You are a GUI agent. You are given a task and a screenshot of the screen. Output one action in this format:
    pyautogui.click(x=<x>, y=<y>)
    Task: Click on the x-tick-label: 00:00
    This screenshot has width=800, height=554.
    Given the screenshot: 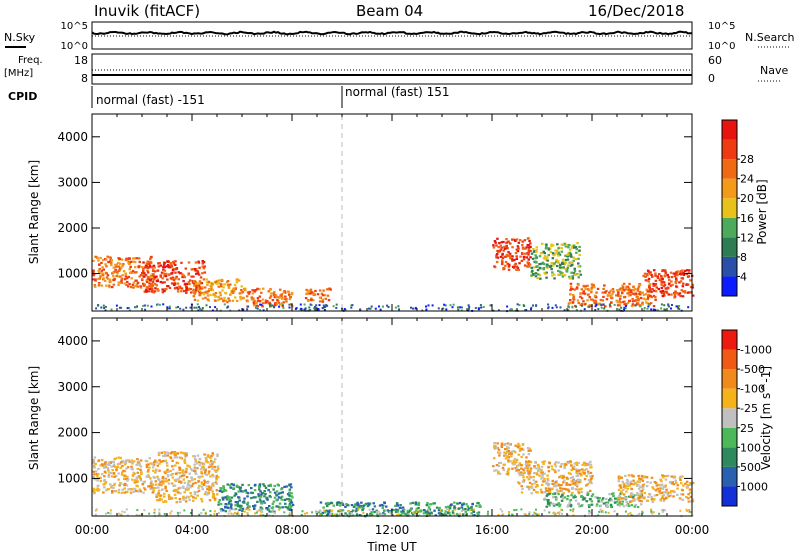 What is the action you would take?
    pyautogui.click(x=692, y=530)
    